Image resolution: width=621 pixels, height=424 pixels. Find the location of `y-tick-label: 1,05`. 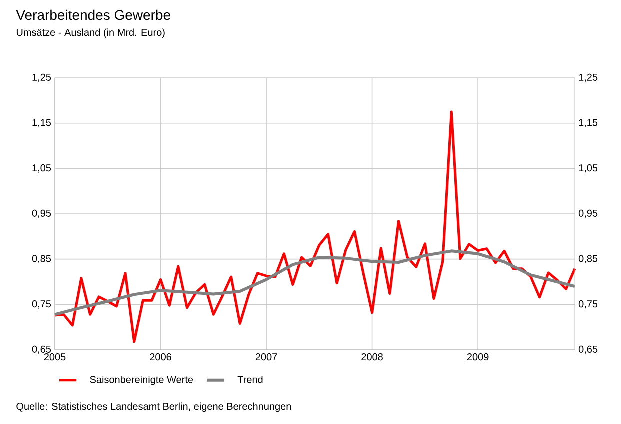

y-tick-label: 1,05 is located at coordinates (42, 168).